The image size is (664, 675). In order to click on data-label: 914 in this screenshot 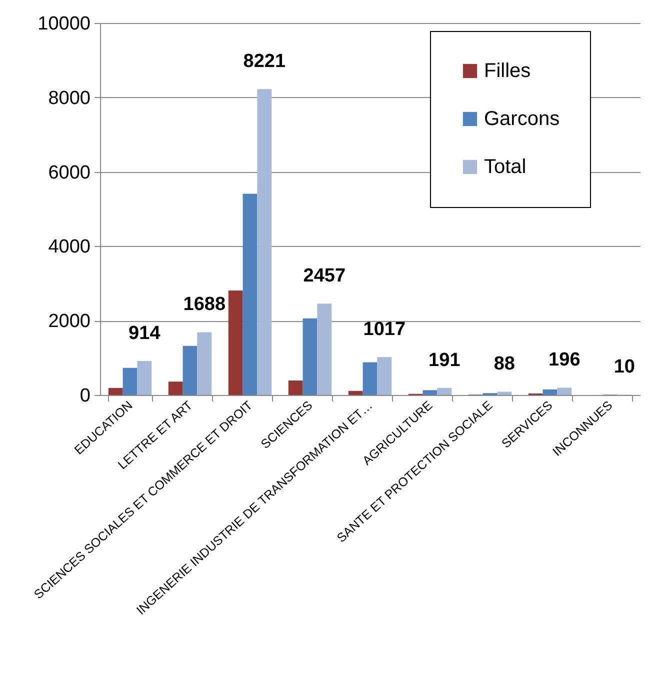, I will do `click(144, 333)`.